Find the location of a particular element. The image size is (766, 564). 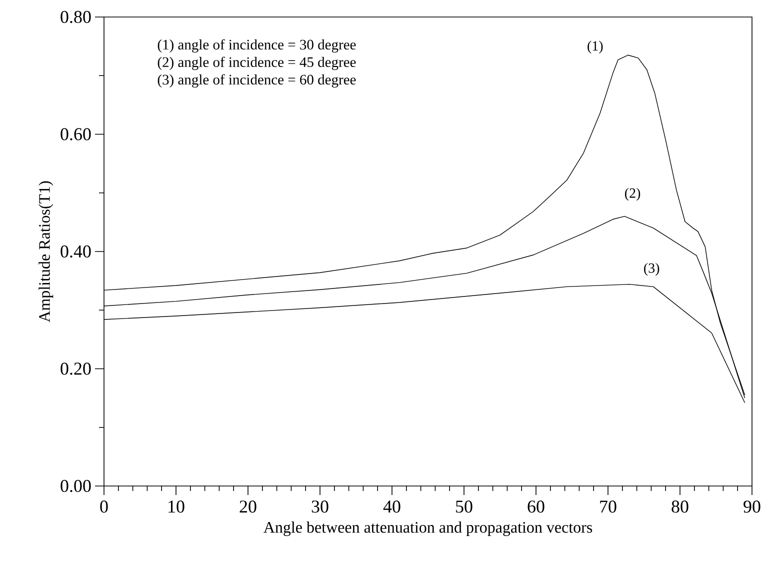

x-tick-label: 90 is located at coordinates (752, 506).